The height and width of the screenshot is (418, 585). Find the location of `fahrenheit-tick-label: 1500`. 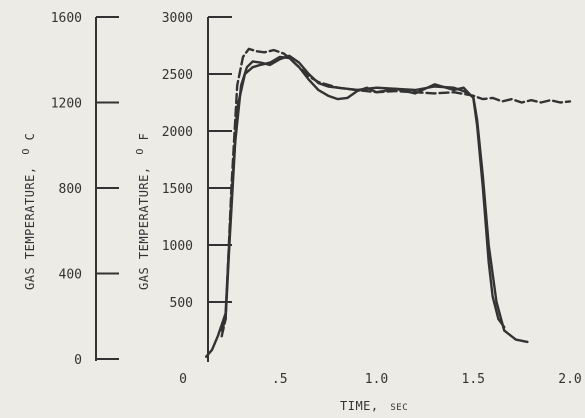

fahrenheit-tick-label: 1500 is located at coordinates (177, 189).